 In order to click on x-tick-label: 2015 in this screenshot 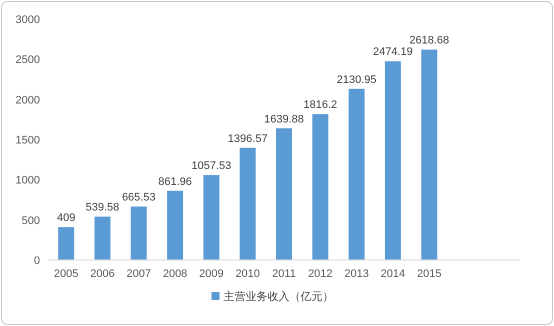, I will do `click(429, 274)`.